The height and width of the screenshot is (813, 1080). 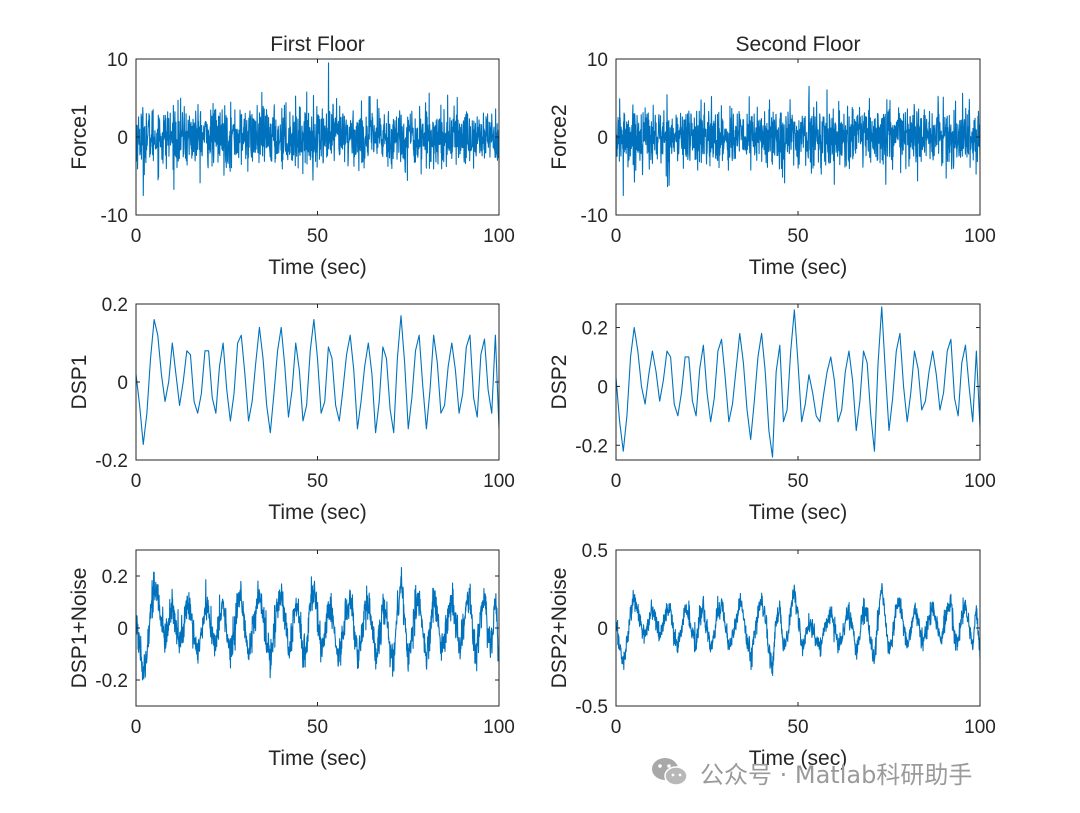 What do you see at coordinates (317, 512) in the screenshot?
I see `chart-3-xlabel: Time (sec)` at bounding box center [317, 512].